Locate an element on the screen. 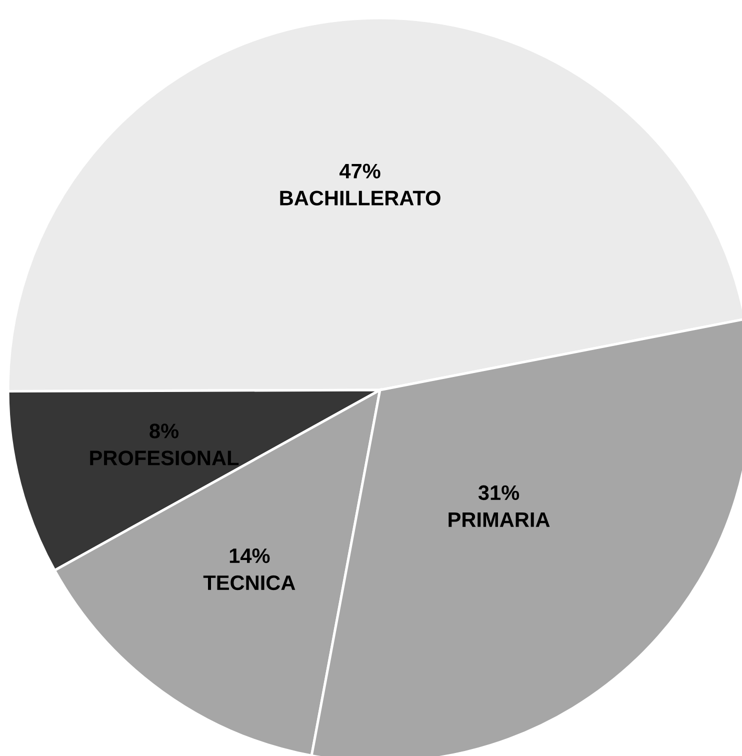 This screenshot has height=756, width=742. slice-label: TECNICA is located at coordinates (249, 582).